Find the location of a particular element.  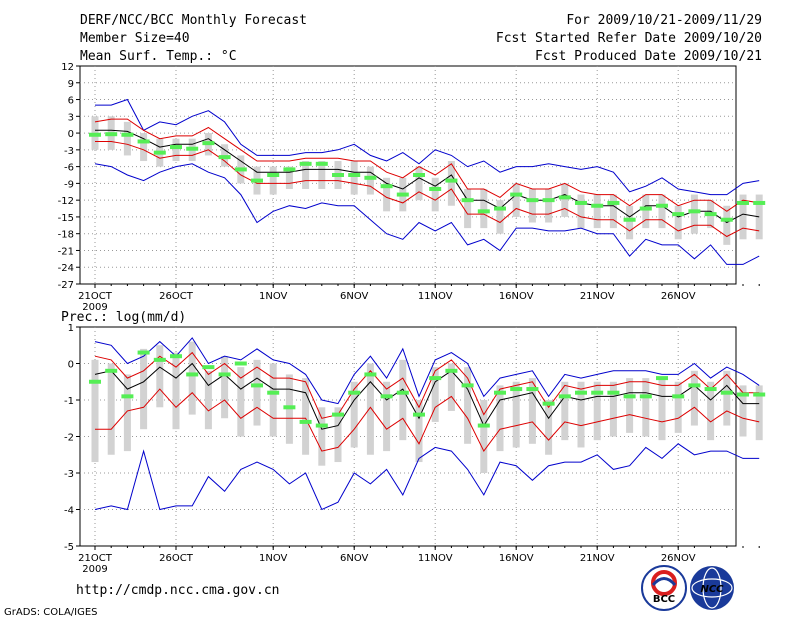

temp-ensemble-mean-line is located at coordinates (427, 176).